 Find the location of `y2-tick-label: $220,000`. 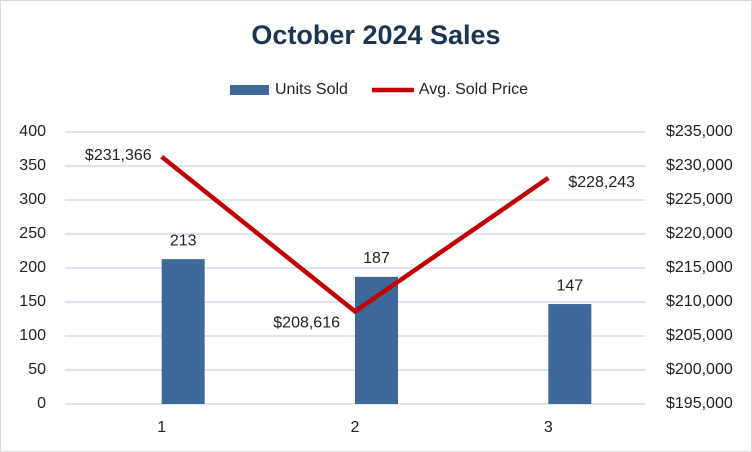

y2-tick-label: $220,000 is located at coordinates (699, 233).